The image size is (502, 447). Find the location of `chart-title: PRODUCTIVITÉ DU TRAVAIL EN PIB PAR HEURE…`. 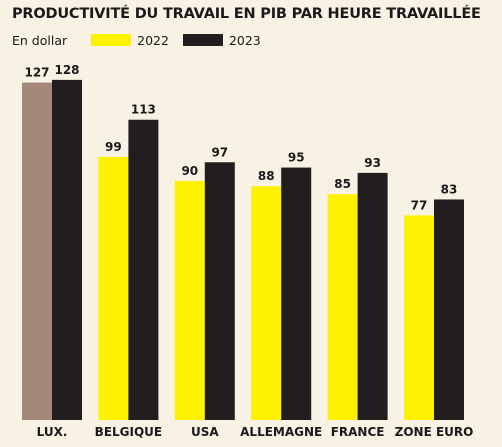

chart-title: PRODUCTIVITÉ DU TRAVAIL EN PIB PAR HEURE… is located at coordinates (246, 14).